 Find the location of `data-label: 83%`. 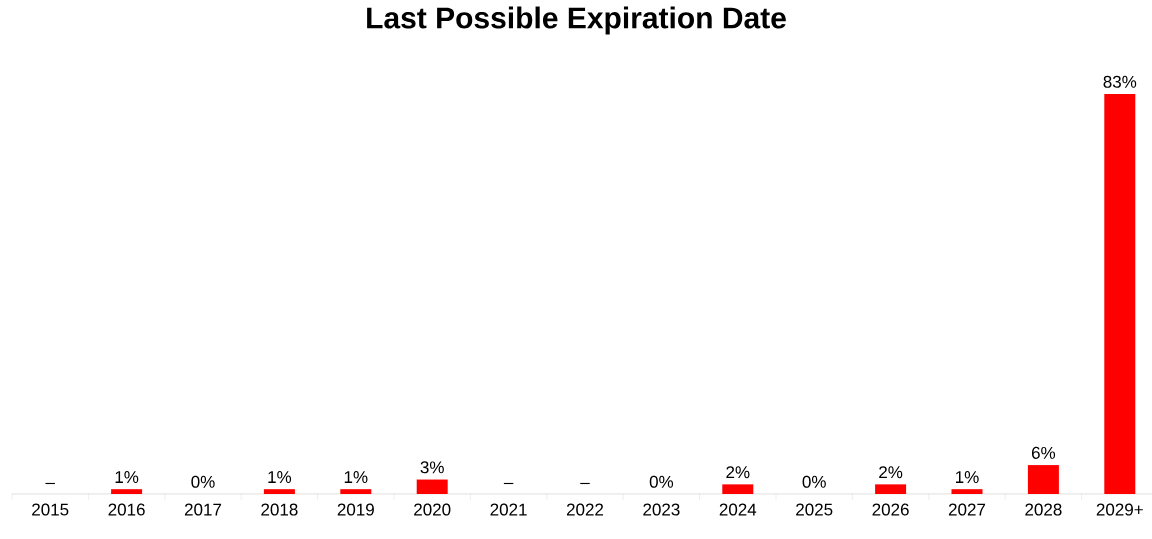

data-label: 83% is located at coordinates (1120, 81).